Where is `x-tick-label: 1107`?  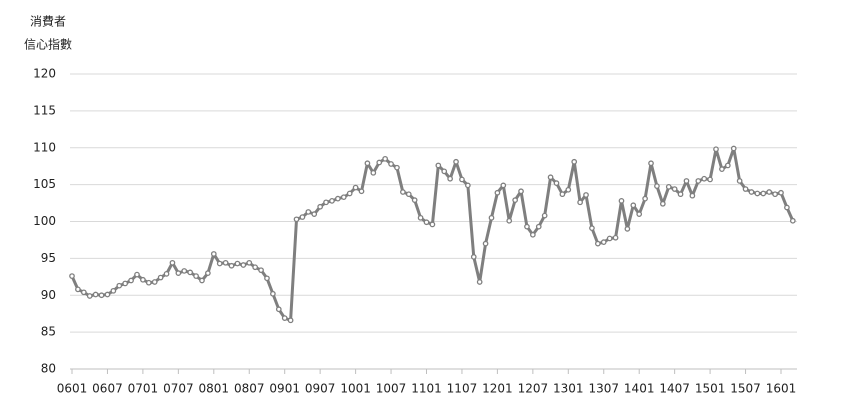 x-tick-label: 1107 is located at coordinates (462, 389).